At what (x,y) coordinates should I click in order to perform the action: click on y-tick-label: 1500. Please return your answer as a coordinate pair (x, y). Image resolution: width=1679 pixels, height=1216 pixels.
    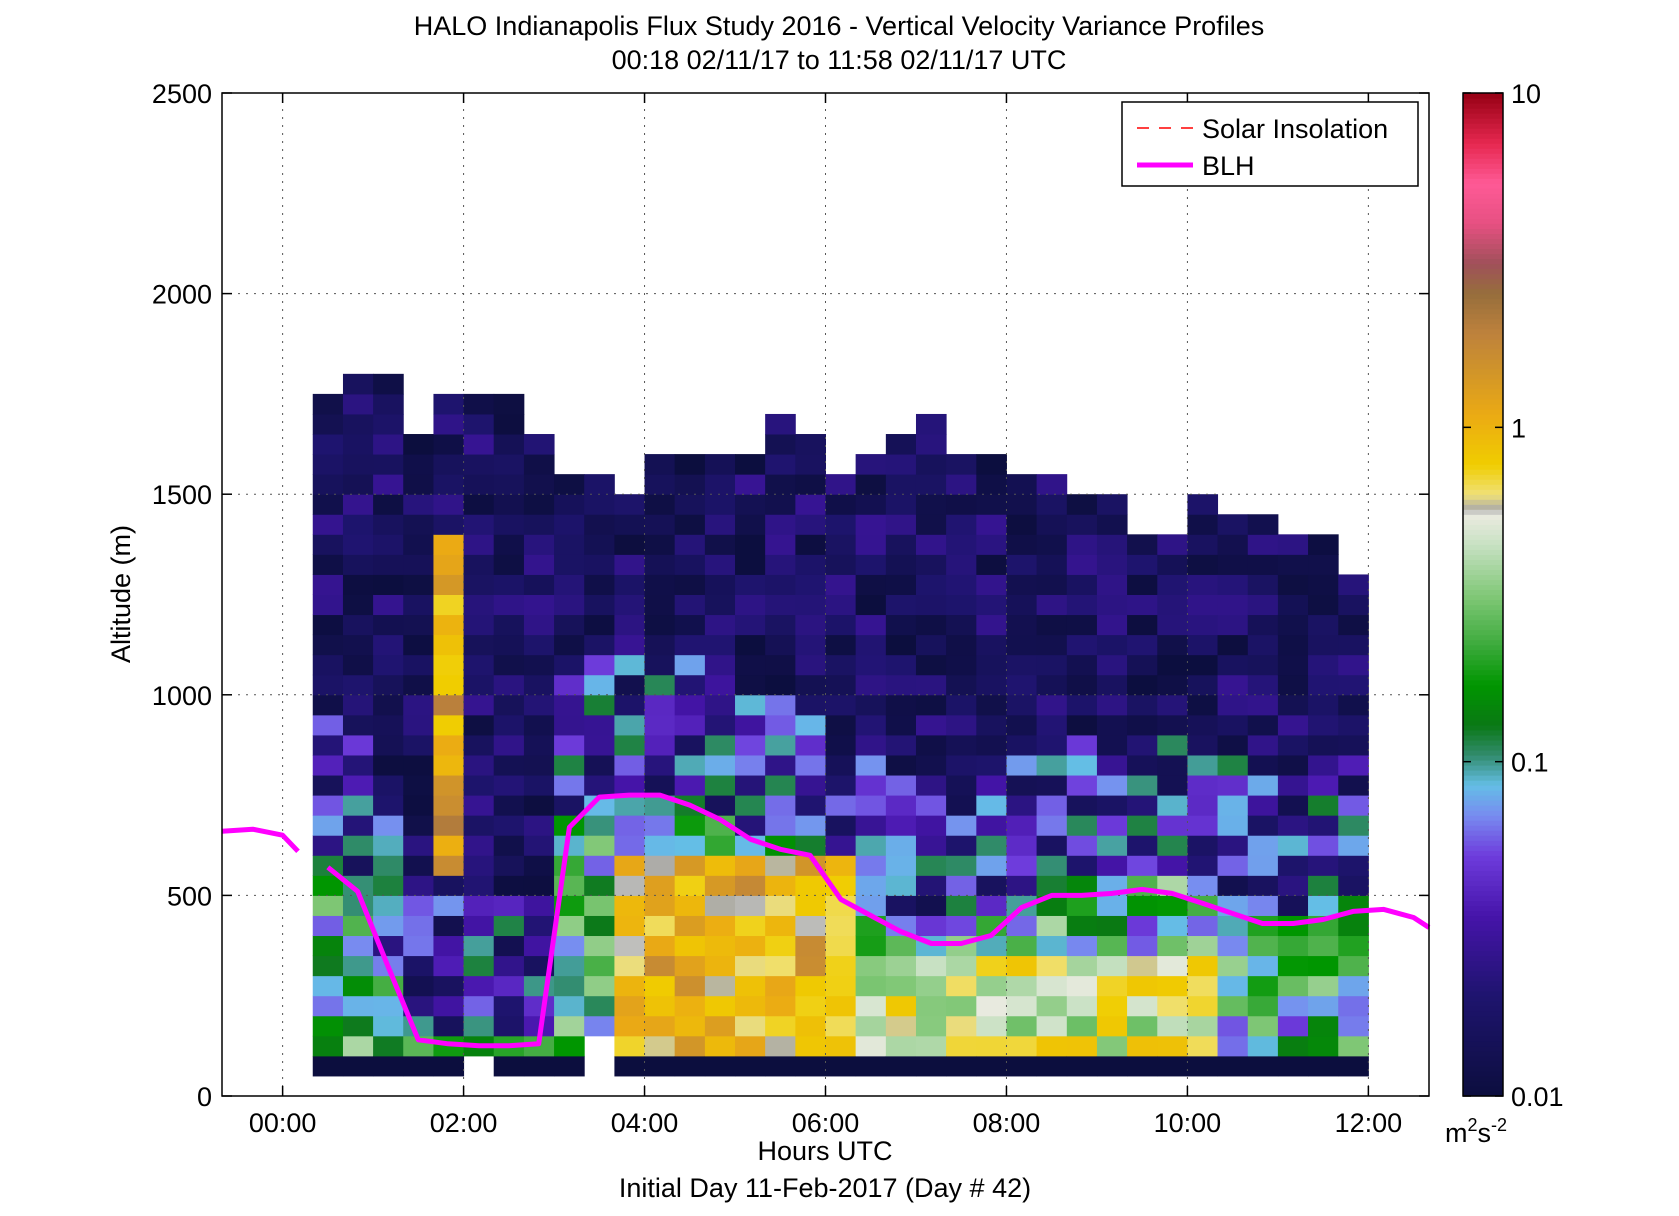
    Looking at the image, I should click on (182, 495).